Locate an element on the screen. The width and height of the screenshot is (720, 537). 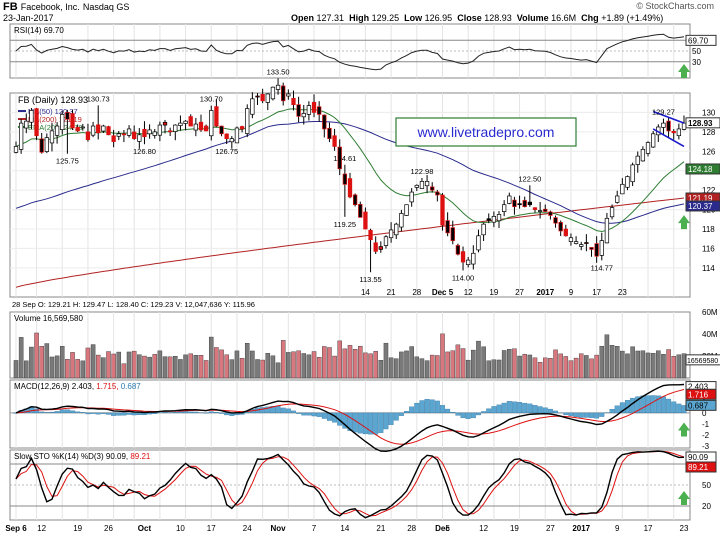
macd-line is located at coordinates (350, 418).